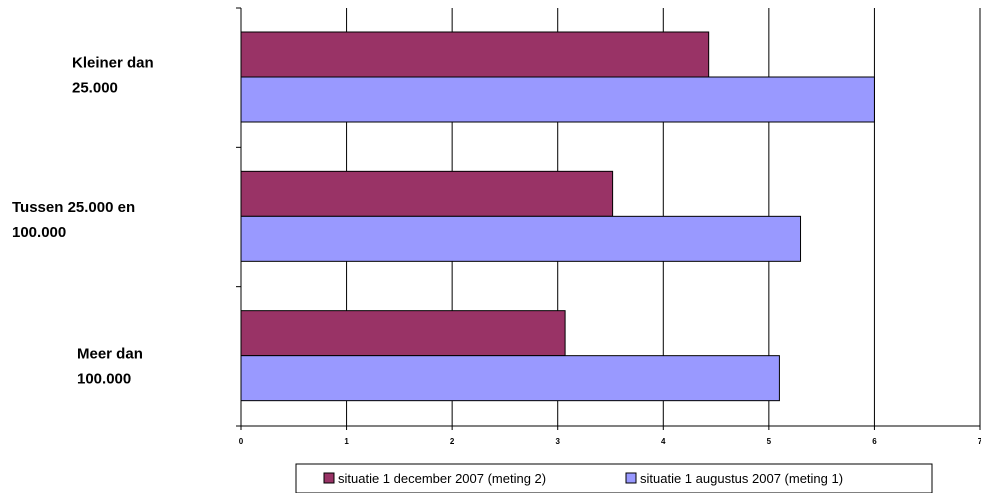 The width and height of the screenshot is (981, 498). Describe the element at coordinates (663, 441) in the screenshot. I see `x-tick-label: 4` at that location.